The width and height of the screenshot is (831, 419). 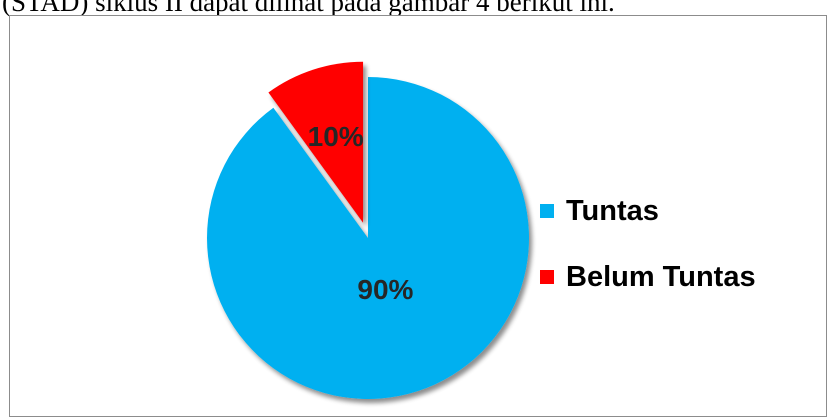 What do you see at coordinates (661, 276) in the screenshot?
I see `legend-label-belum-tuntas: Belum Tuntas` at bounding box center [661, 276].